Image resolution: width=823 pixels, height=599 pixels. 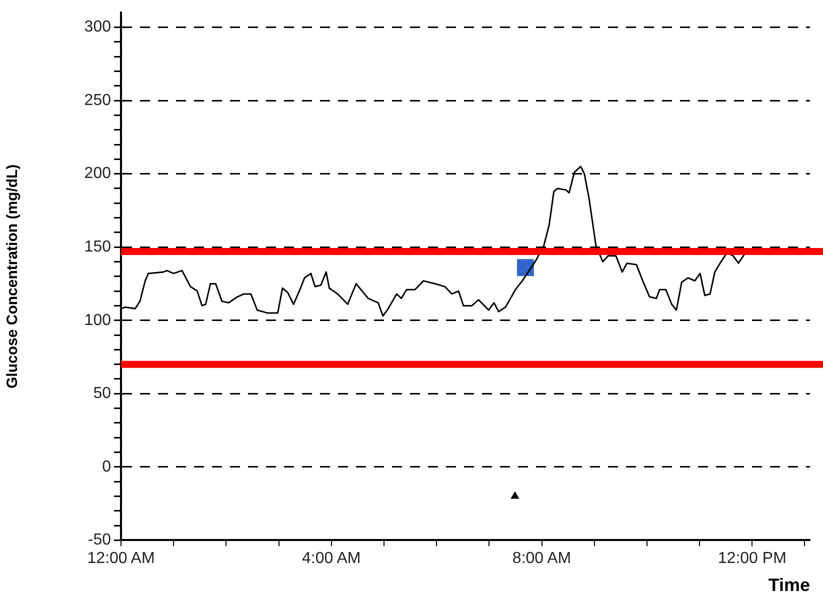 I want to click on y-tick-label: 250, so click(x=98, y=100).